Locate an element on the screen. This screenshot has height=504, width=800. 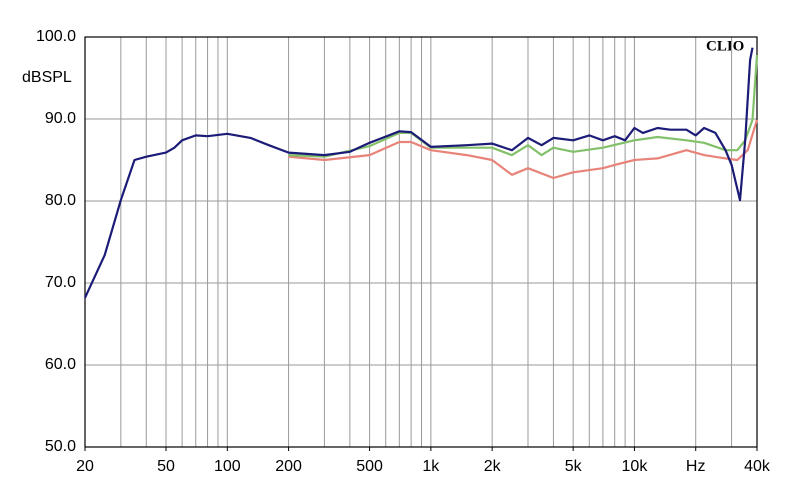
y-tick-label: 60.0 is located at coordinates (60, 364).